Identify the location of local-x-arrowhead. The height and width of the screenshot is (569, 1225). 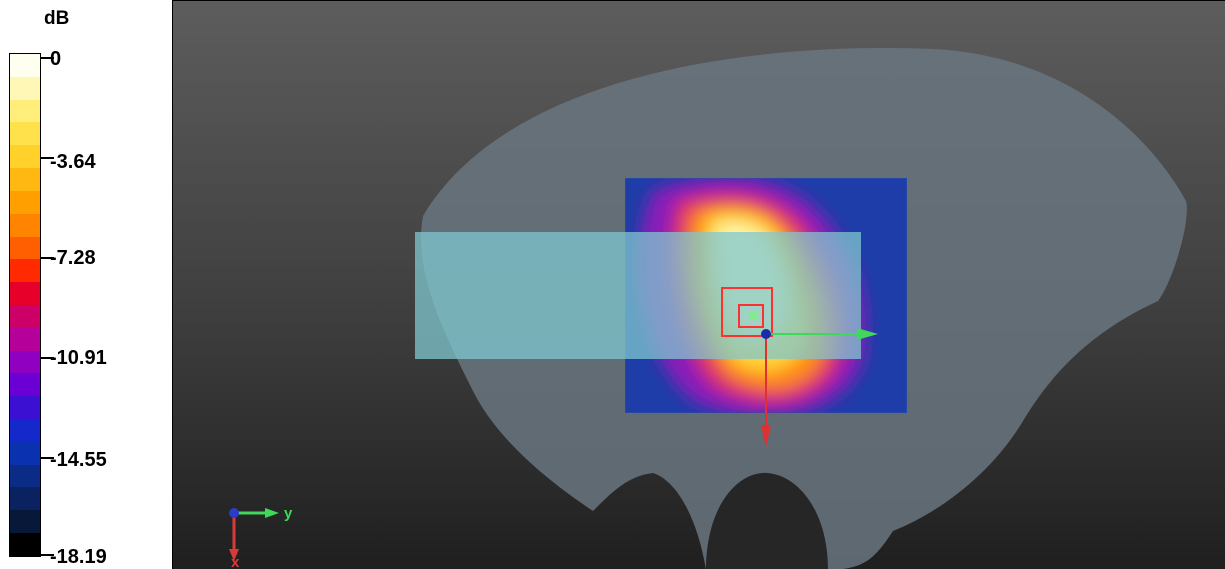
(766, 436).